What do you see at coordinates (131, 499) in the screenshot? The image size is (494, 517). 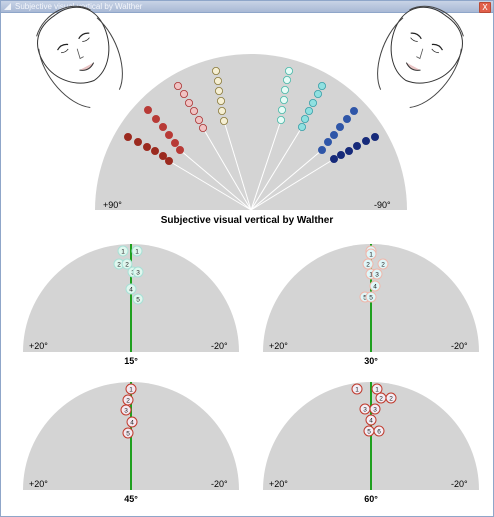 I see `panel-caption: 45°` at bounding box center [131, 499].